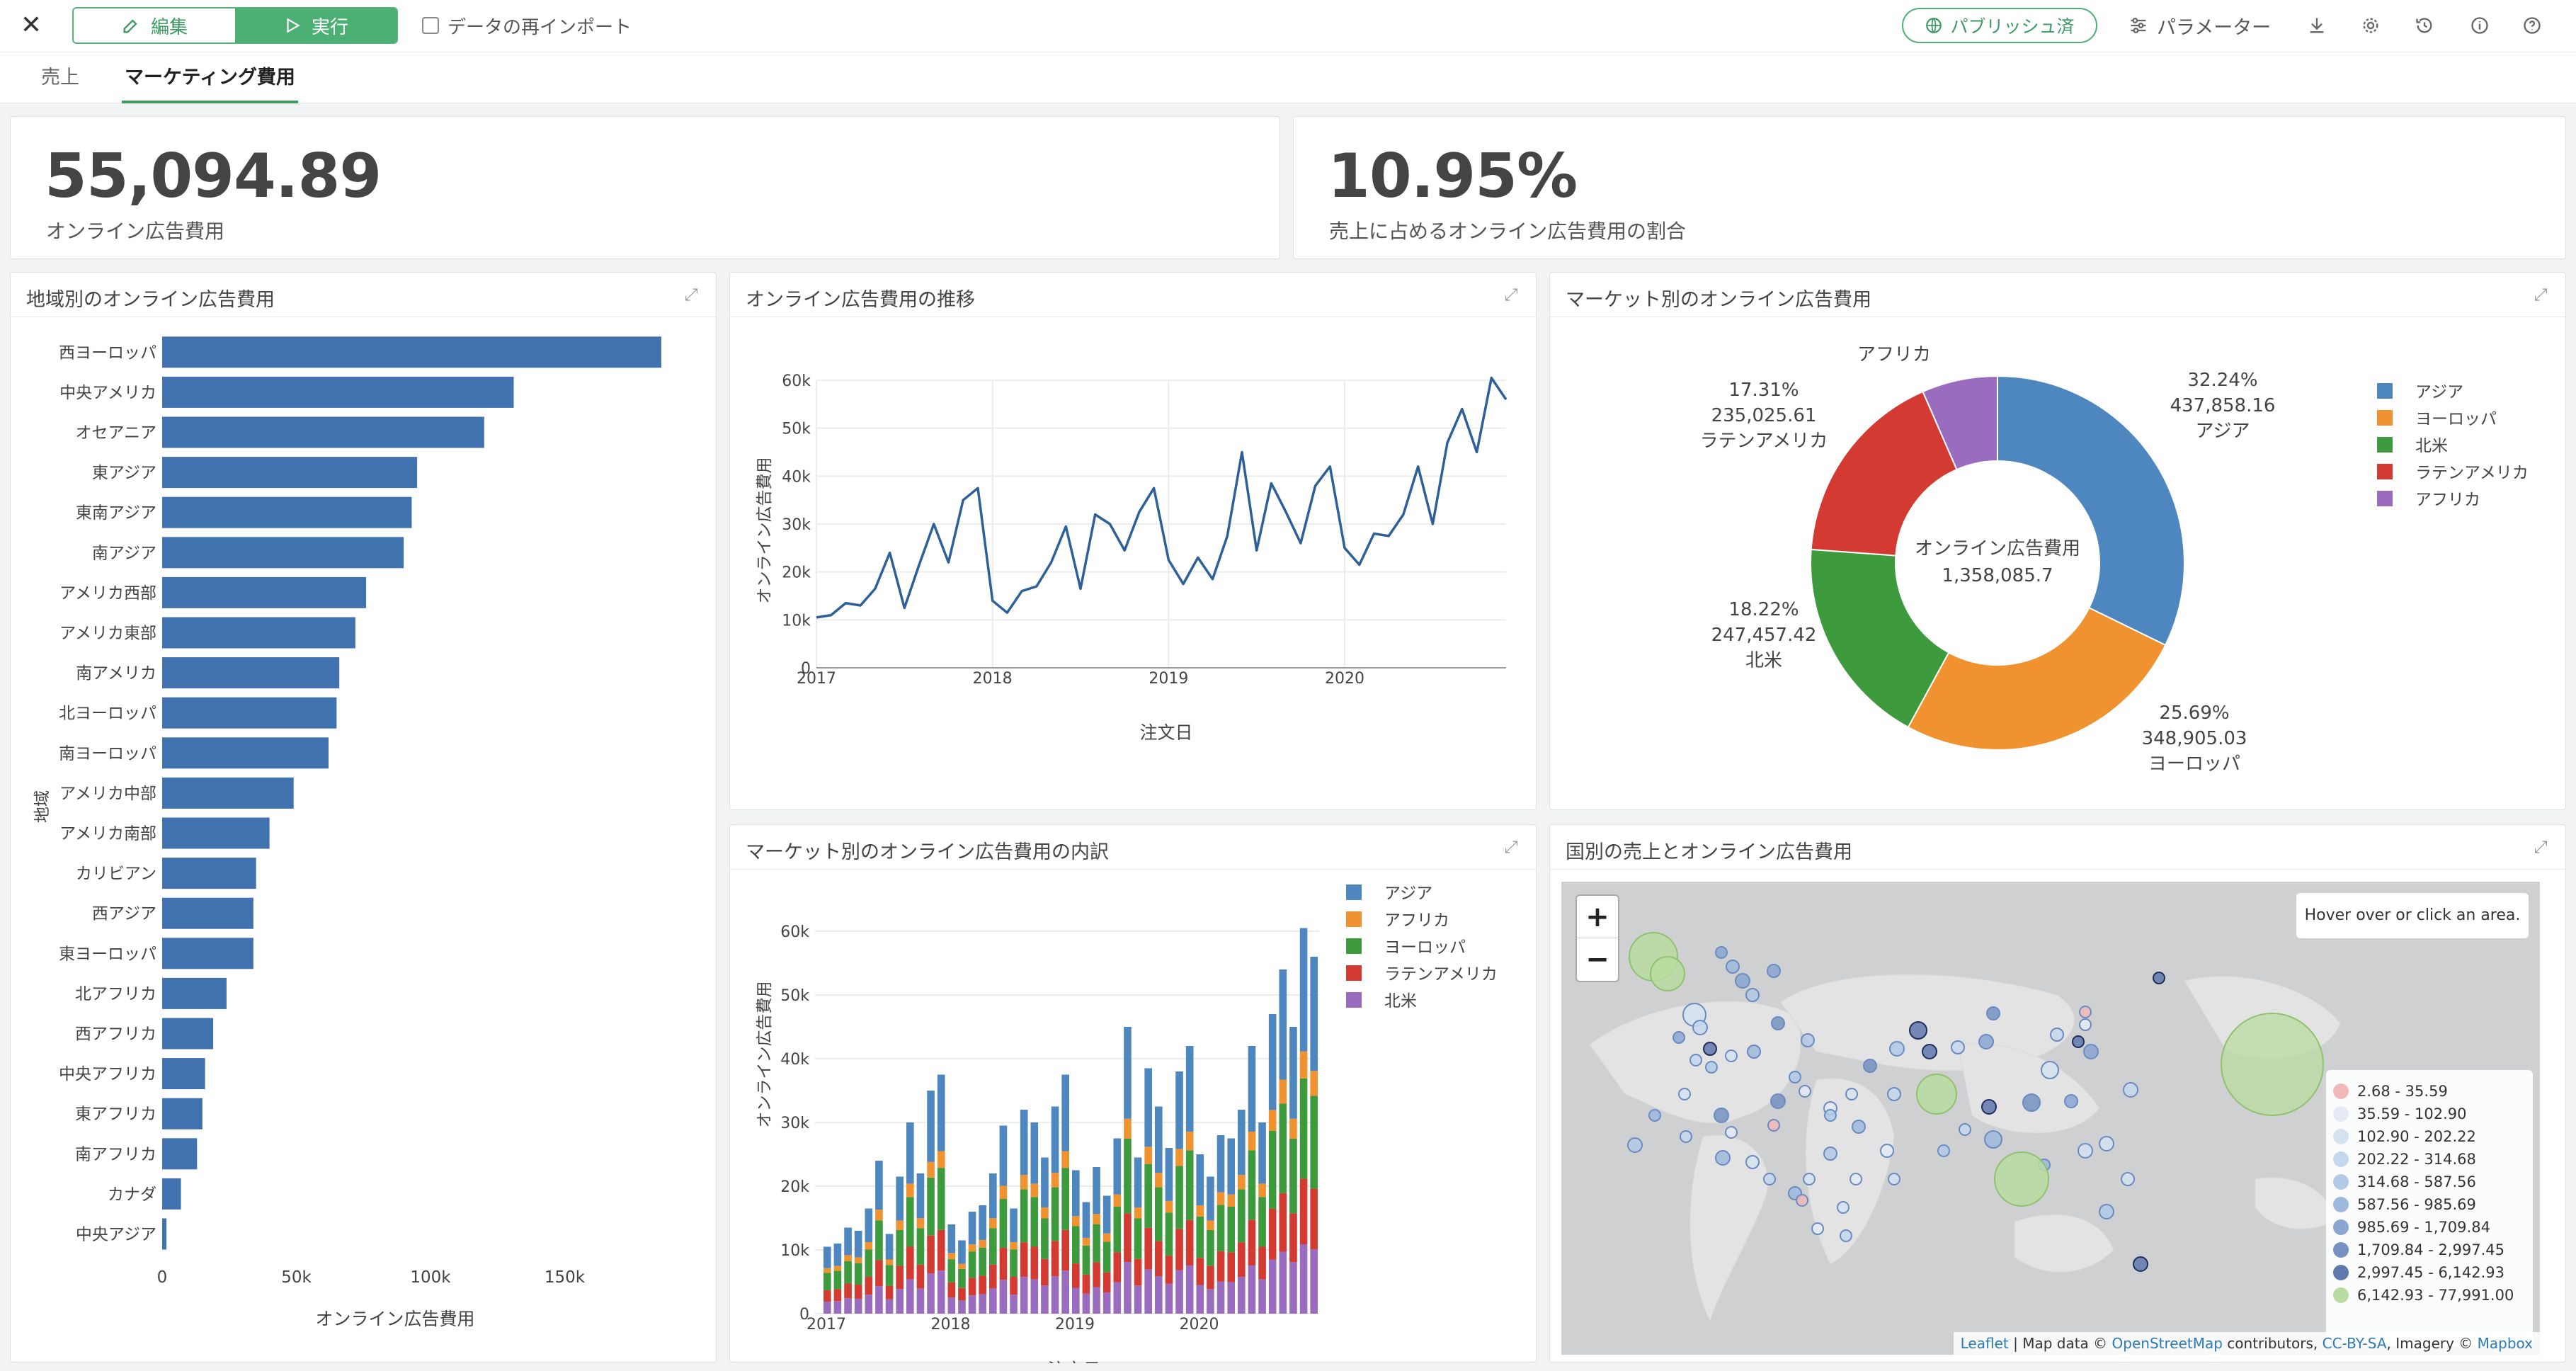 The width and height of the screenshot is (2576, 1371). Describe the element at coordinates (2317, 26) in the screenshot. I see `download-icon` at that location.